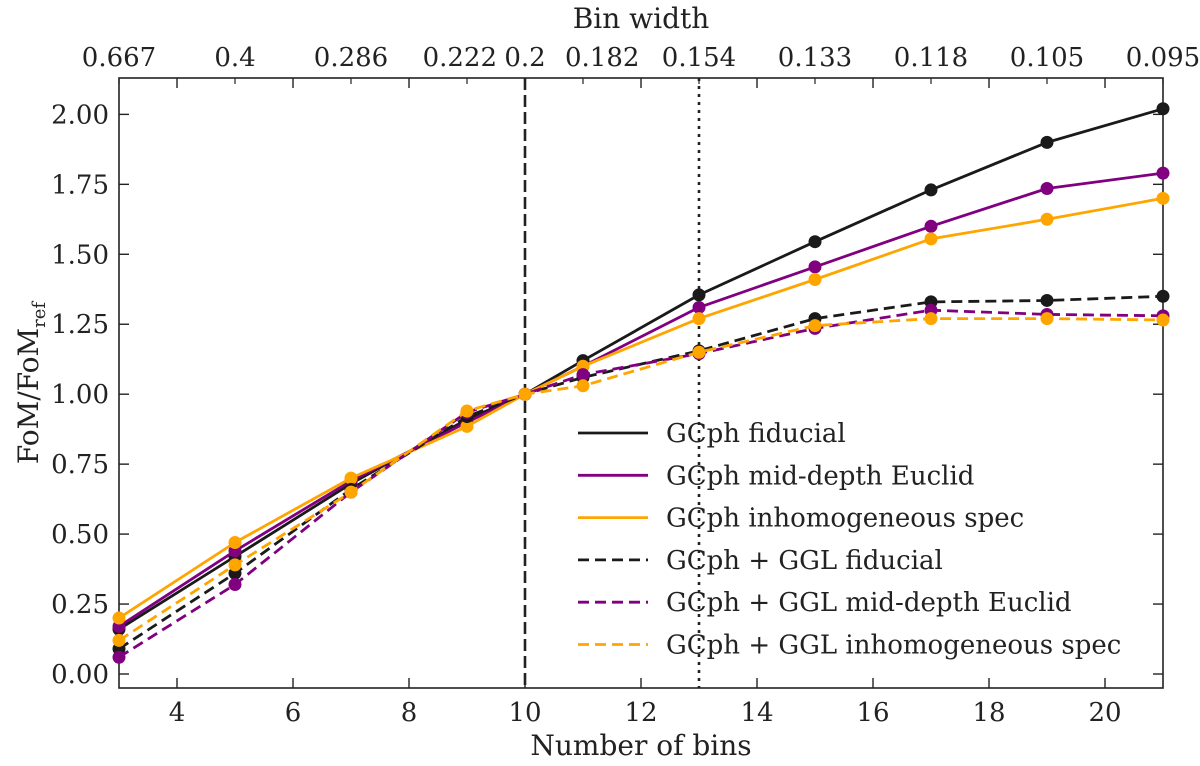 The image size is (1200, 766). What do you see at coordinates (80, 325) in the screenshot?
I see `y-tick-label: 1.25` at bounding box center [80, 325].